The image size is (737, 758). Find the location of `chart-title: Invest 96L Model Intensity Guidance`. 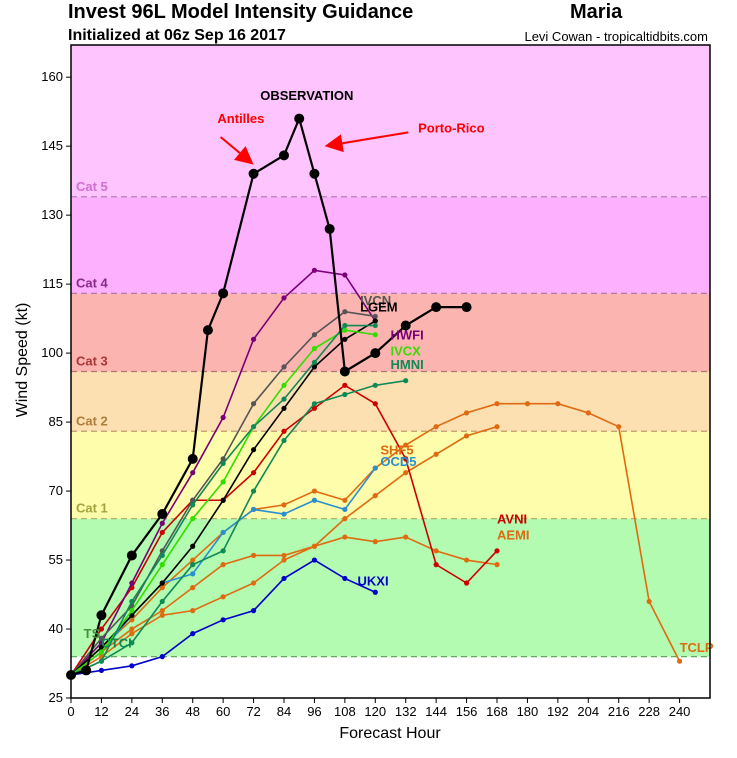

chart-title: Invest 96L Model Intensity Guidance is located at coordinates (240, 12).